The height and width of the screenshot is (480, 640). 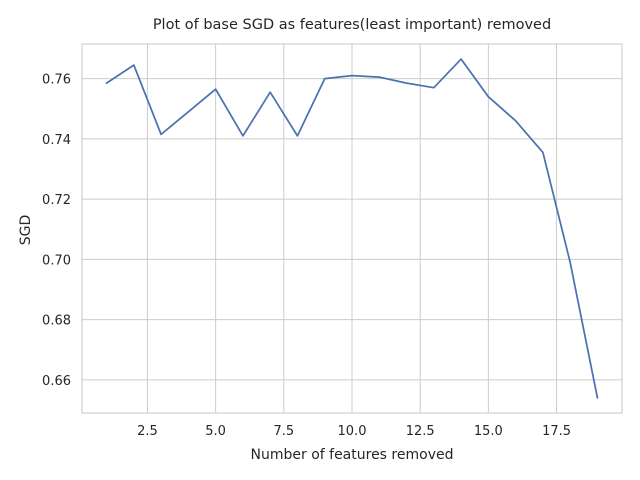 What do you see at coordinates (215, 431) in the screenshot?
I see `x-tick-label: 5.0` at bounding box center [215, 431].